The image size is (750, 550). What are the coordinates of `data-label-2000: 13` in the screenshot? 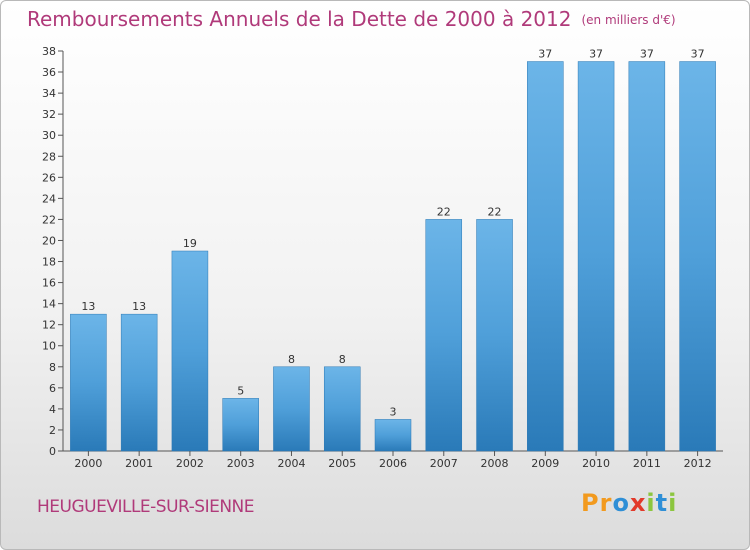 It's located at (88, 306).